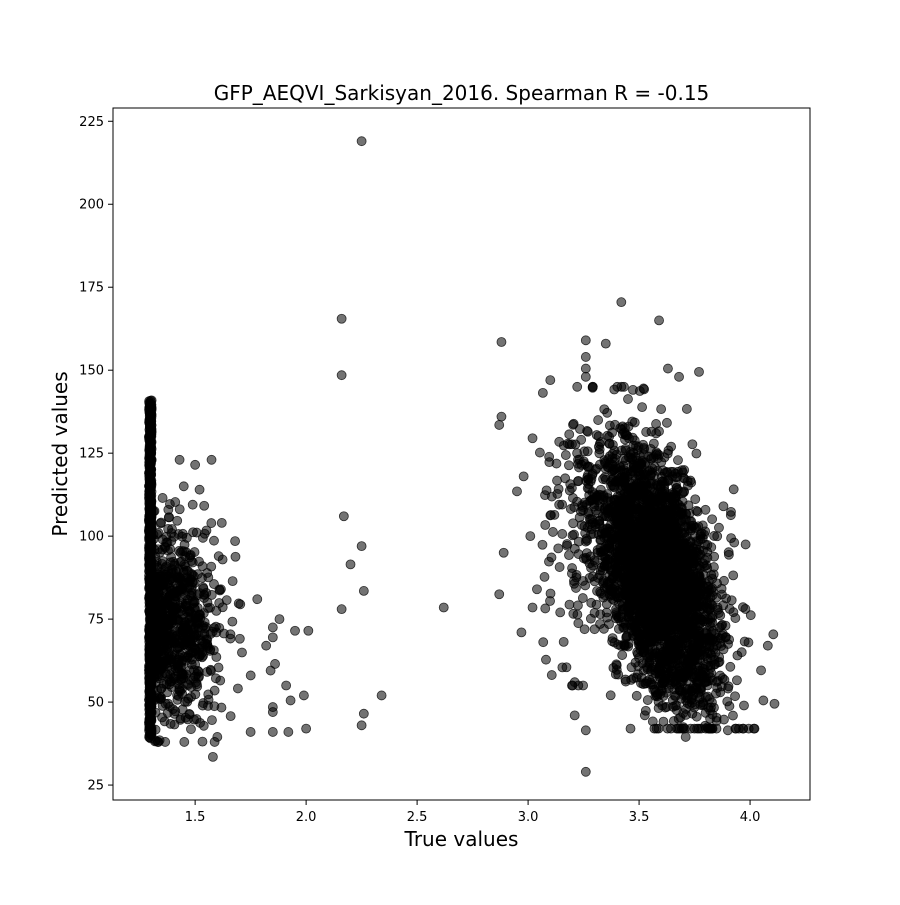  What do you see at coordinates (195, 817) in the screenshot?
I see `x-tick-label: 1.5` at bounding box center [195, 817].